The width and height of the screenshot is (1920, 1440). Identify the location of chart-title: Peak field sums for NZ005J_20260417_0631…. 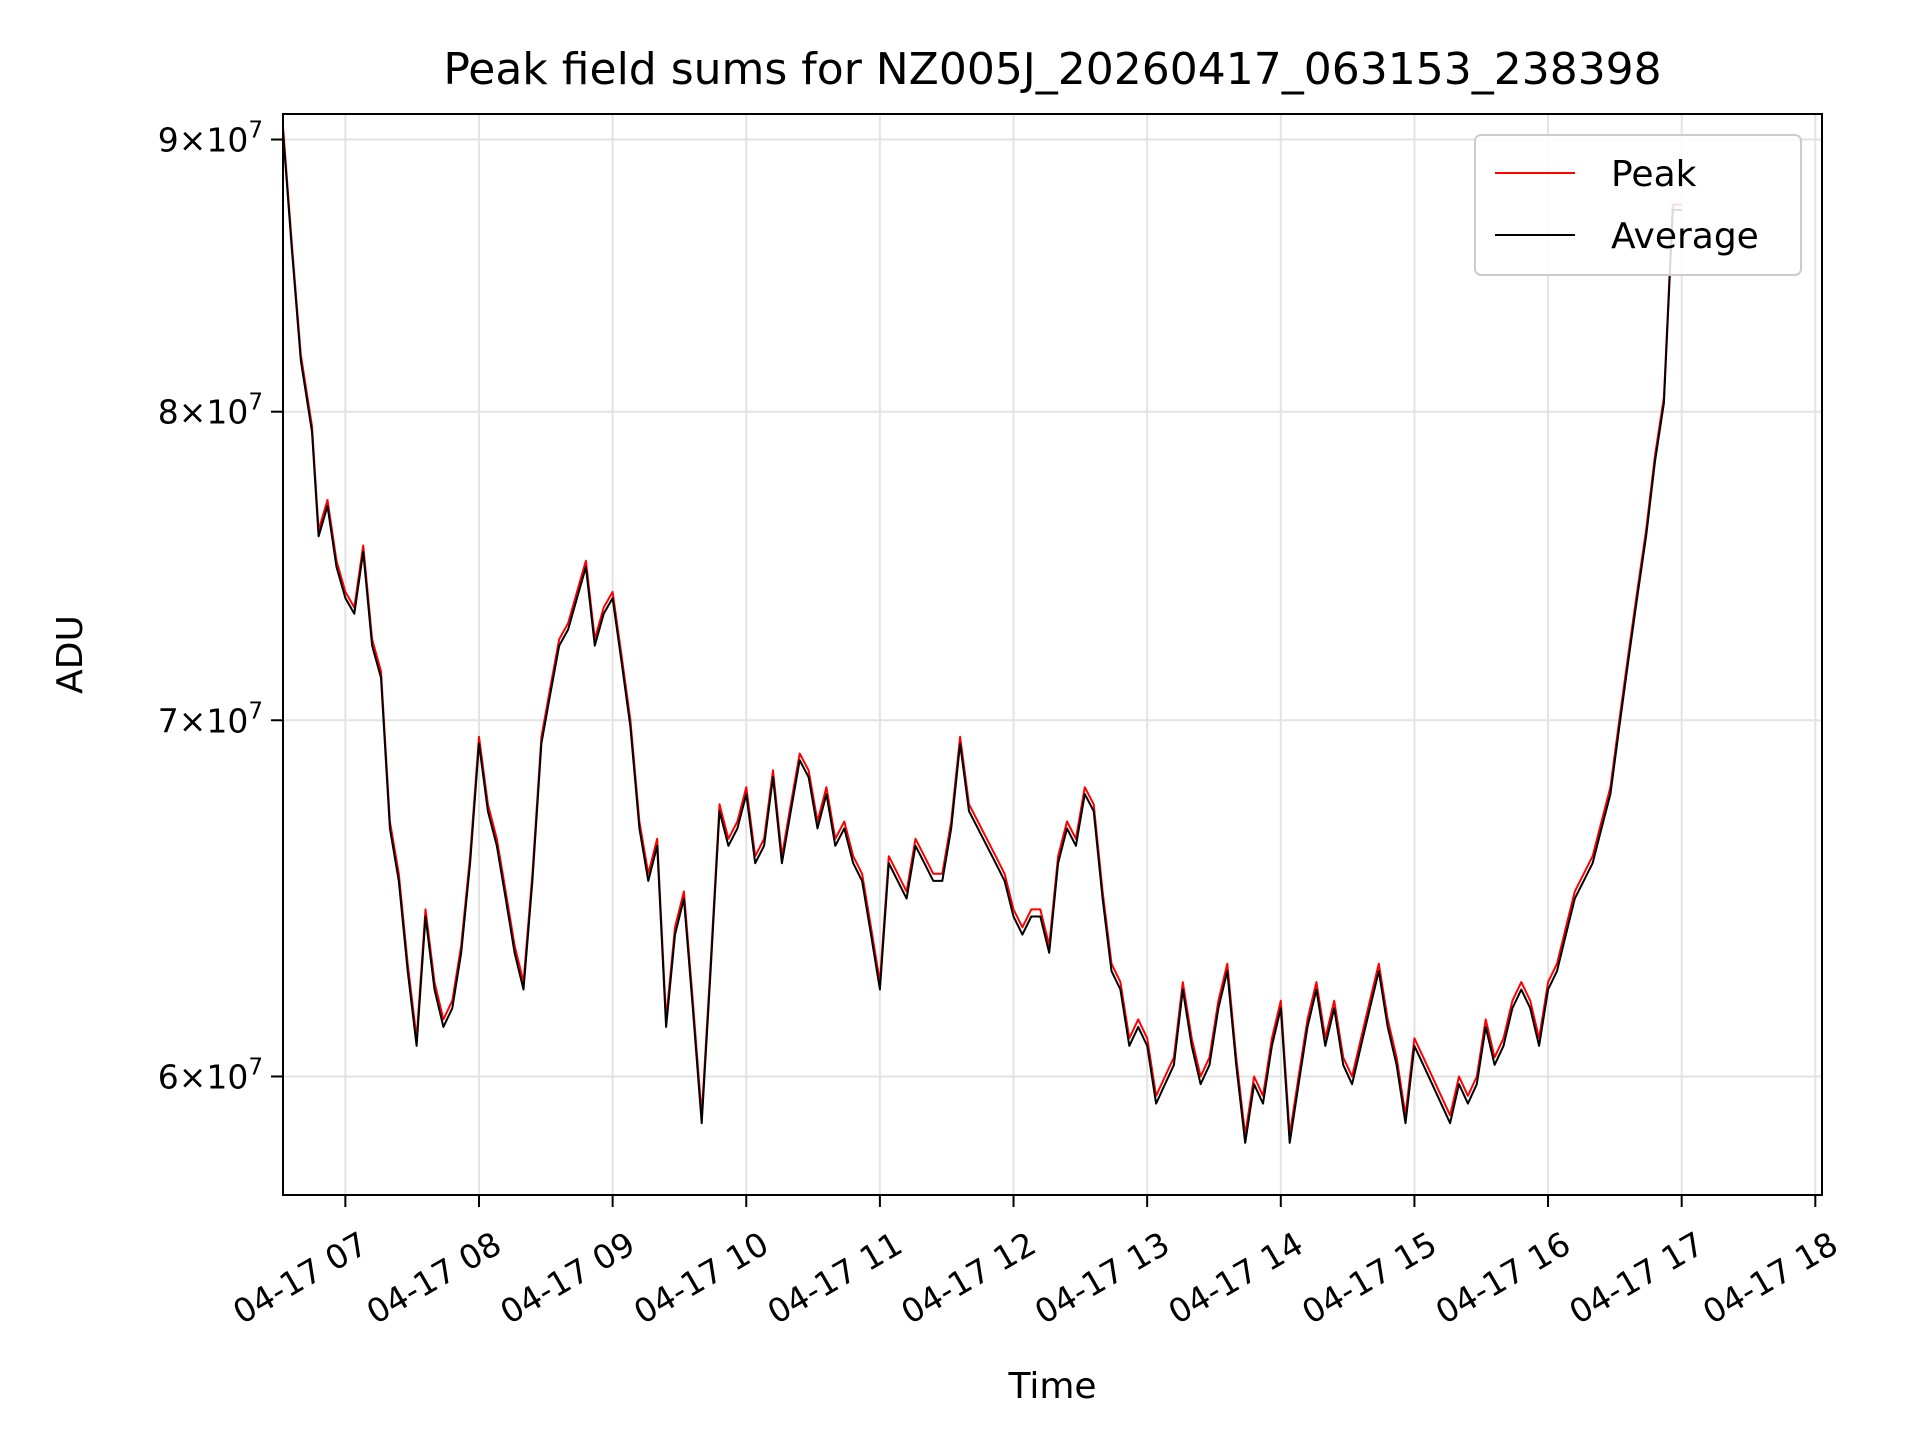
(1052, 69).